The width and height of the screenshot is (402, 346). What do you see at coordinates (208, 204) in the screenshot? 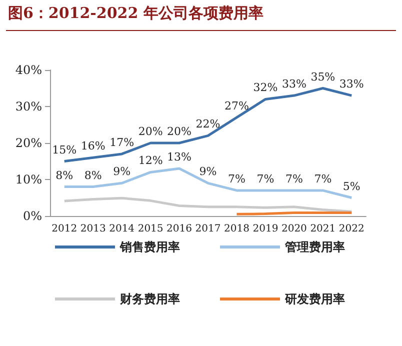
I see `line-series` at bounding box center [208, 204].